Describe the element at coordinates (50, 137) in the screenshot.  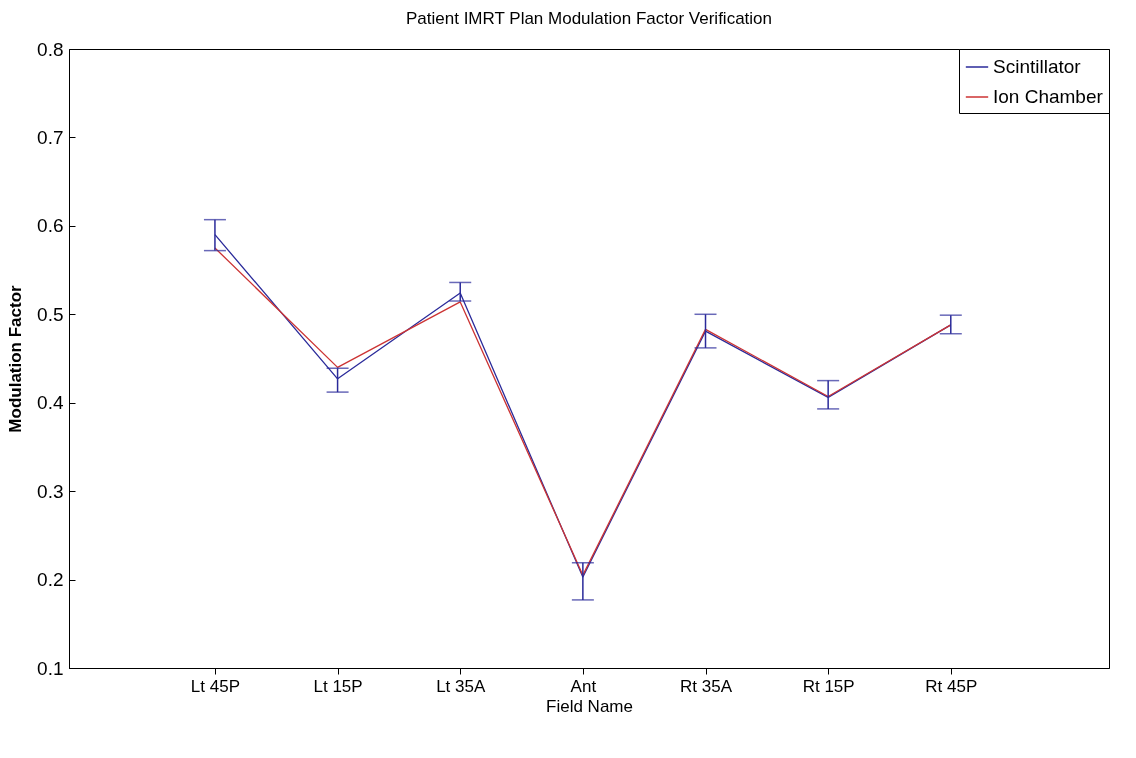
I see `y-tick-label: 0.7` at that location.